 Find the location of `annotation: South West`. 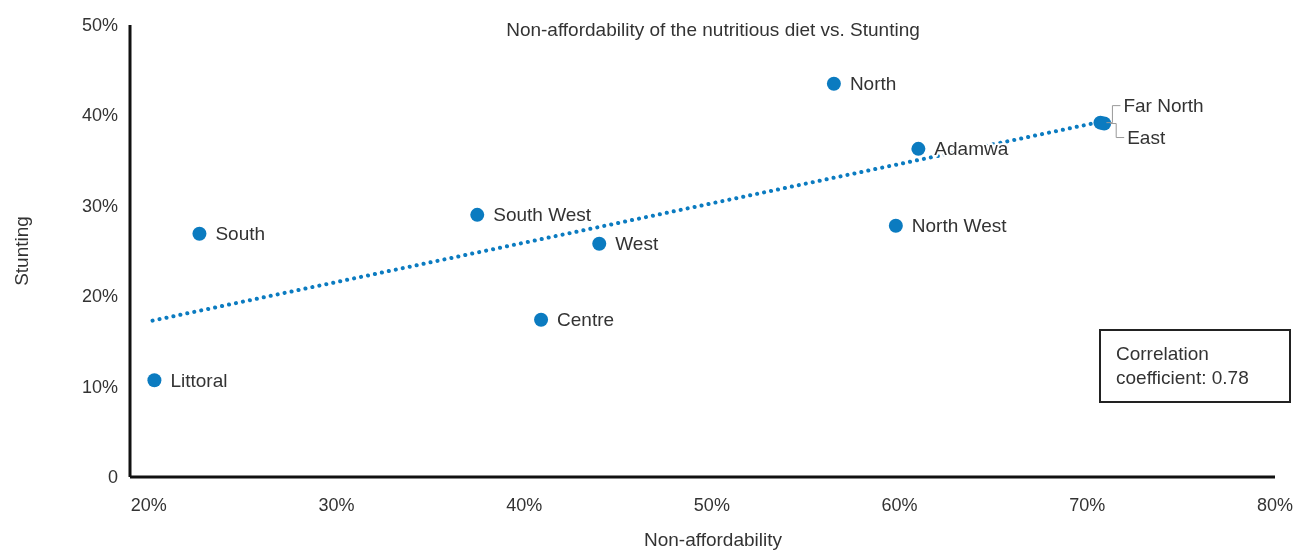

annotation: South West is located at coordinates (542, 215).